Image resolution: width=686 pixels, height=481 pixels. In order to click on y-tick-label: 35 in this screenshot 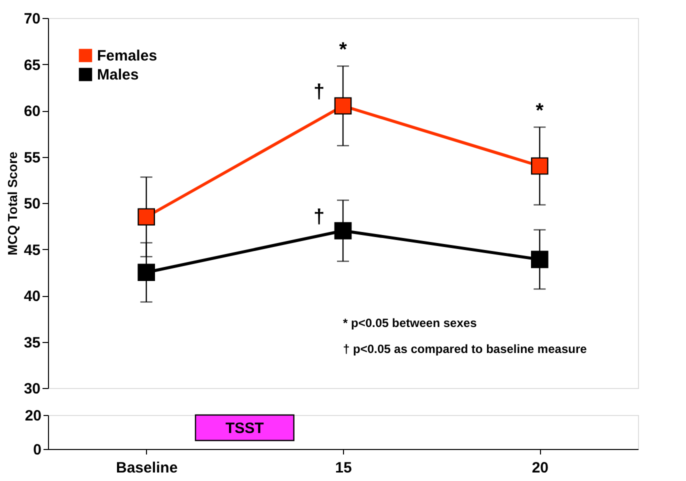, I will do `click(32, 343)`.